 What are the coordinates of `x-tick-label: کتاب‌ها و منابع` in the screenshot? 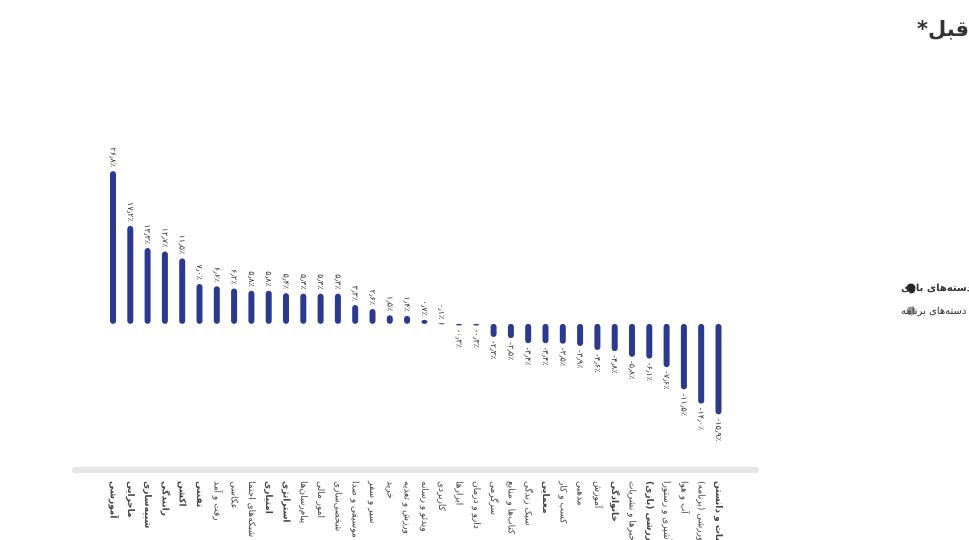 It's located at (510, 508).